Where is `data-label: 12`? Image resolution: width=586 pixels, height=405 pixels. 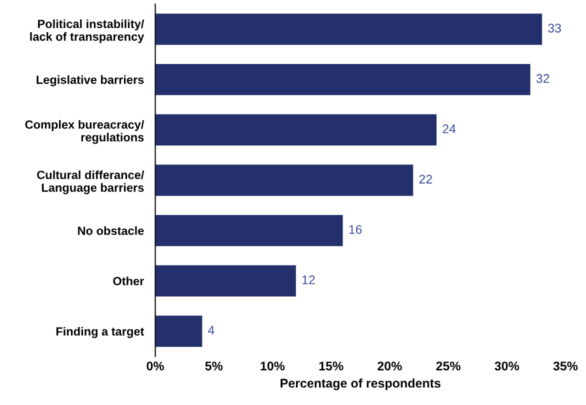
data-label: 12 is located at coordinates (308, 279).